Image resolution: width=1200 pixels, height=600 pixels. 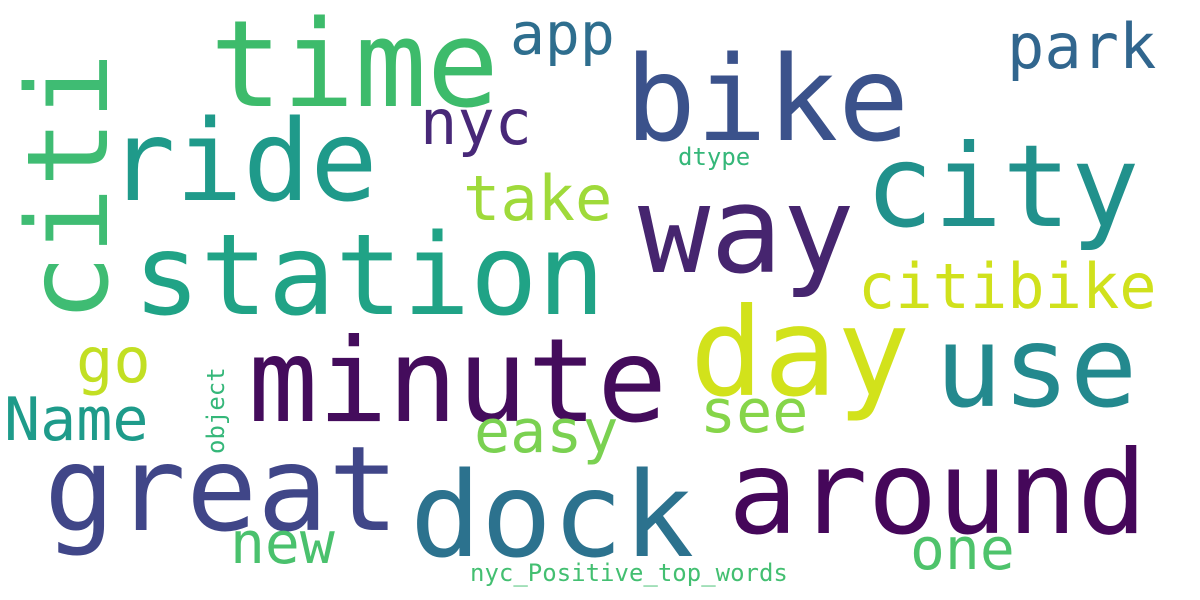 I want to click on word-see: see, so click(x=754, y=412).